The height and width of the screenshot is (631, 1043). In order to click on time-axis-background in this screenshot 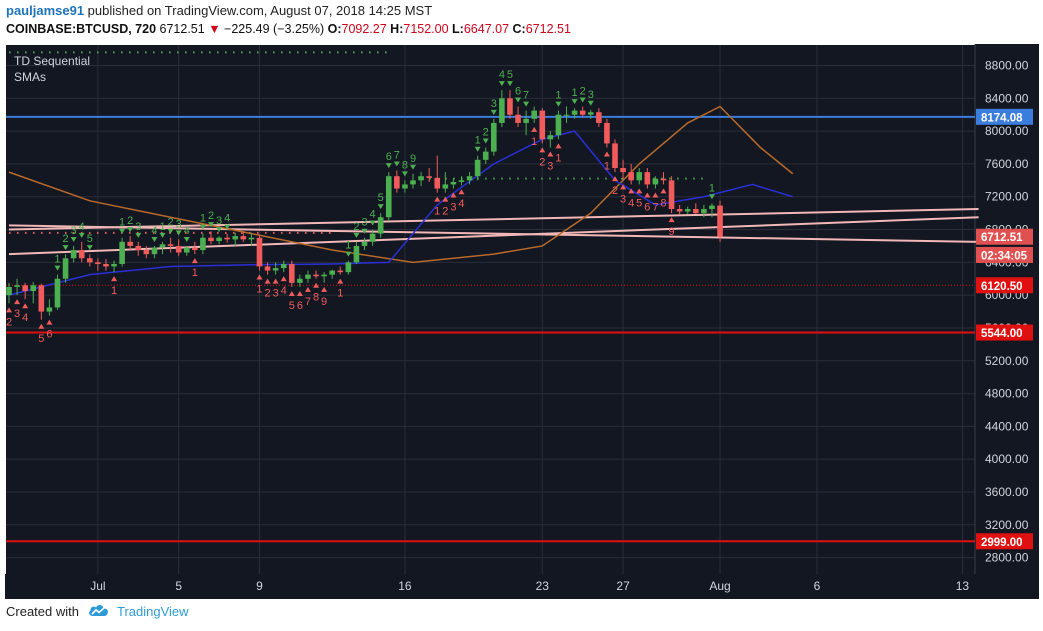, I will do `click(522, 586)`.